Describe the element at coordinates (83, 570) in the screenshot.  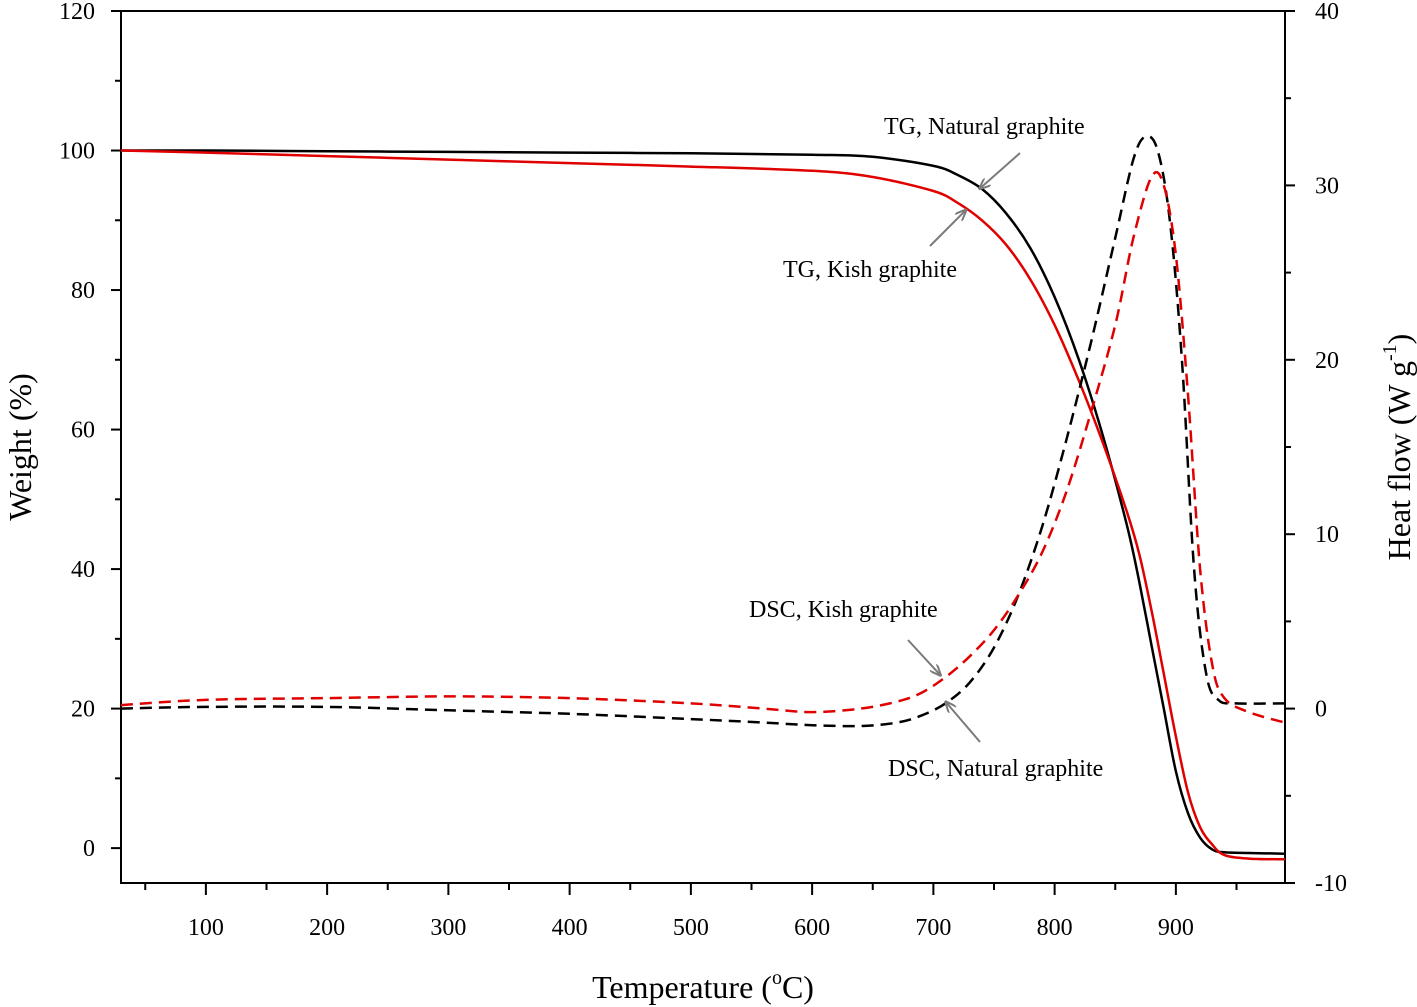
I see `y-tick-label: 40` at that location.